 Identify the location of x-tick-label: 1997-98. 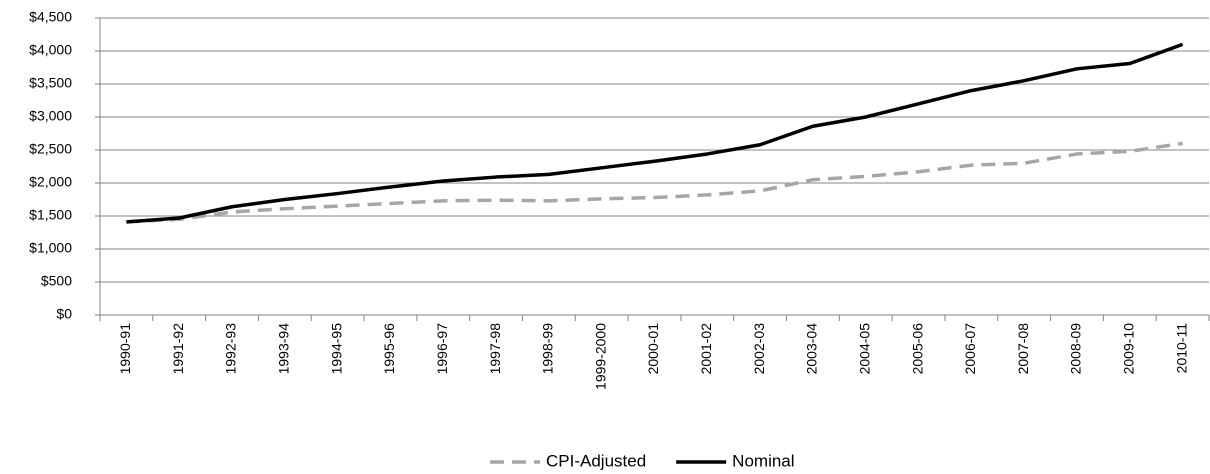
(495, 349).